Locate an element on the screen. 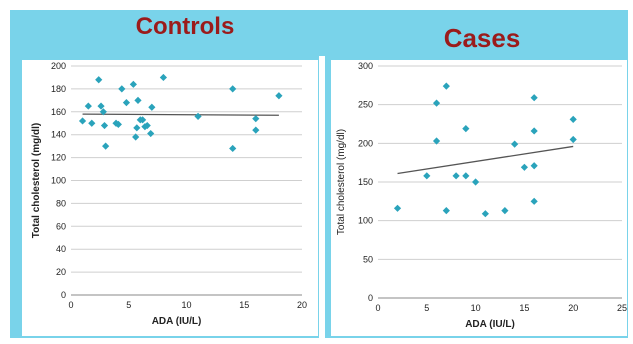 This screenshot has width=633, height=344. cases-title: Cases is located at coordinates (482, 38).